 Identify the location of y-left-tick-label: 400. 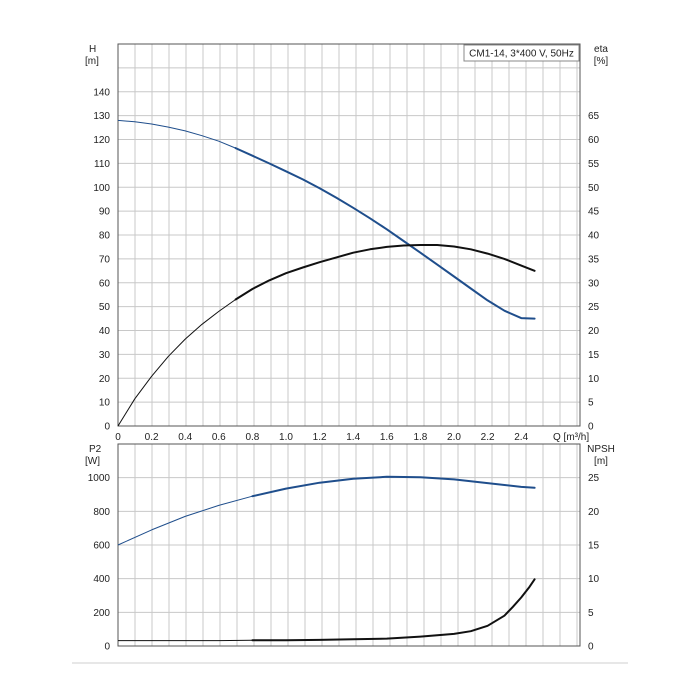
(101, 579).